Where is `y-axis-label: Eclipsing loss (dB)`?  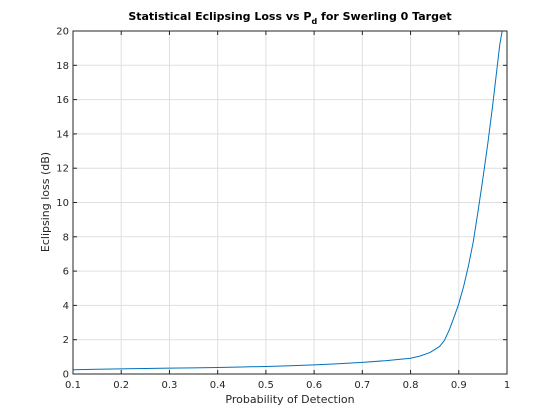 y-axis-label: Eclipsing loss (dB) is located at coordinates (45, 202).